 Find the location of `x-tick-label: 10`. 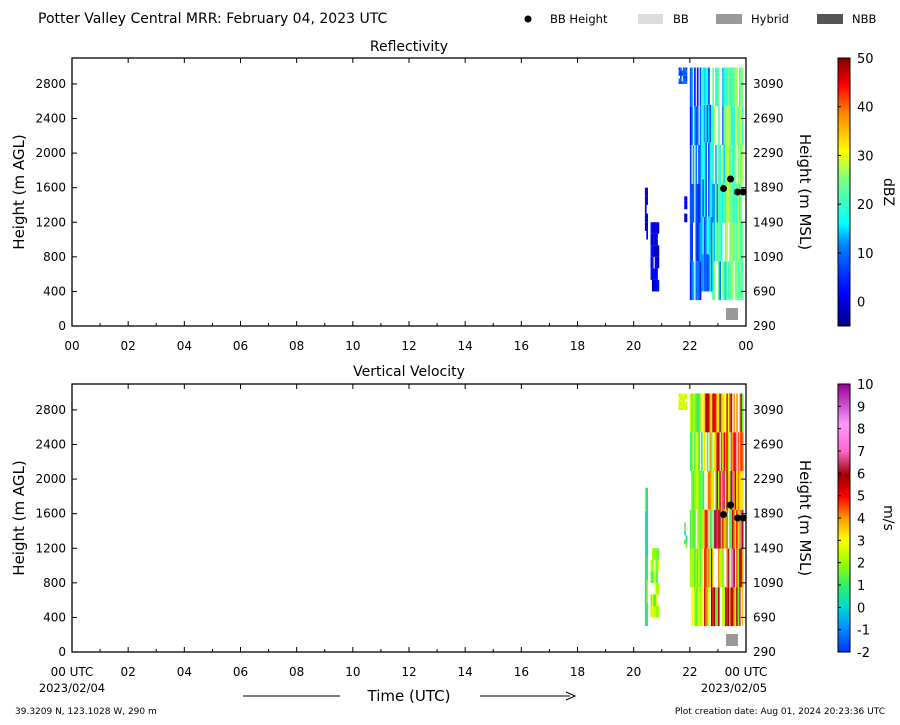

x-tick-label: 10 is located at coordinates (352, 672).